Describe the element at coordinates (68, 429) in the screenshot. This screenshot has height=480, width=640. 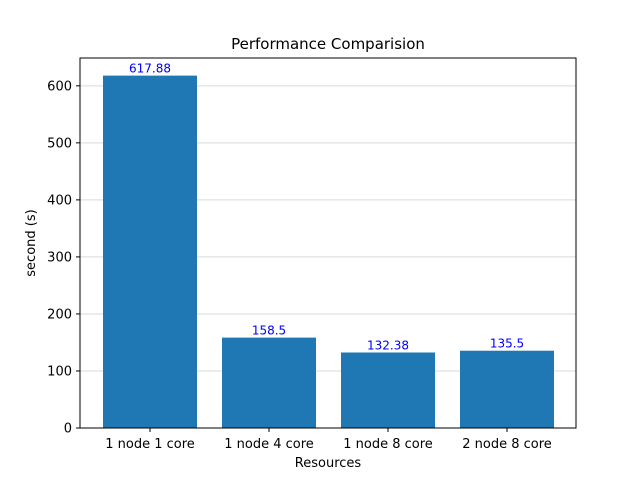
I see `y-tick-label: 0` at that location.